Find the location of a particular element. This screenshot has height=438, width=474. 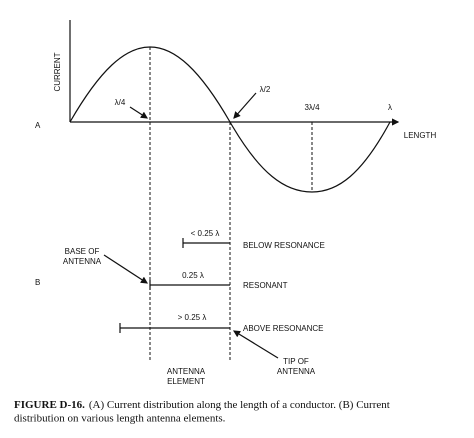

panel-label: A is located at coordinates (38, 125).